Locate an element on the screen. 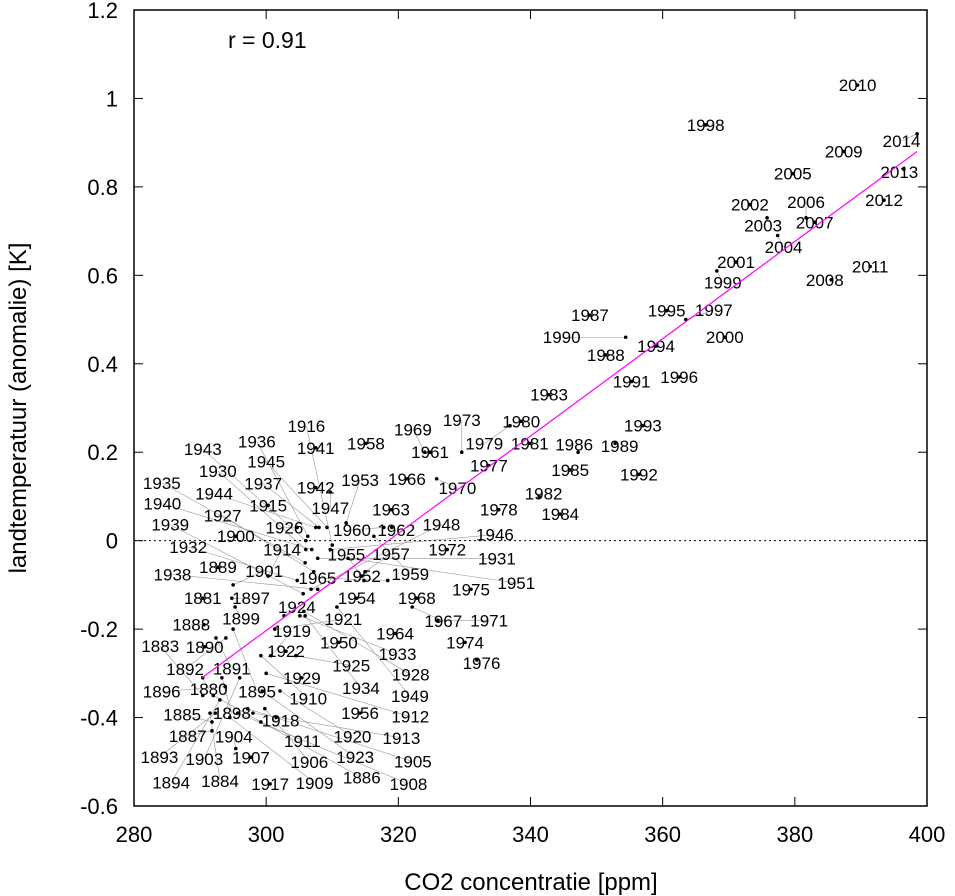 This screenshot has width=955, height=896. point-label-1981: 1981 is located at coordinates (530, 443).